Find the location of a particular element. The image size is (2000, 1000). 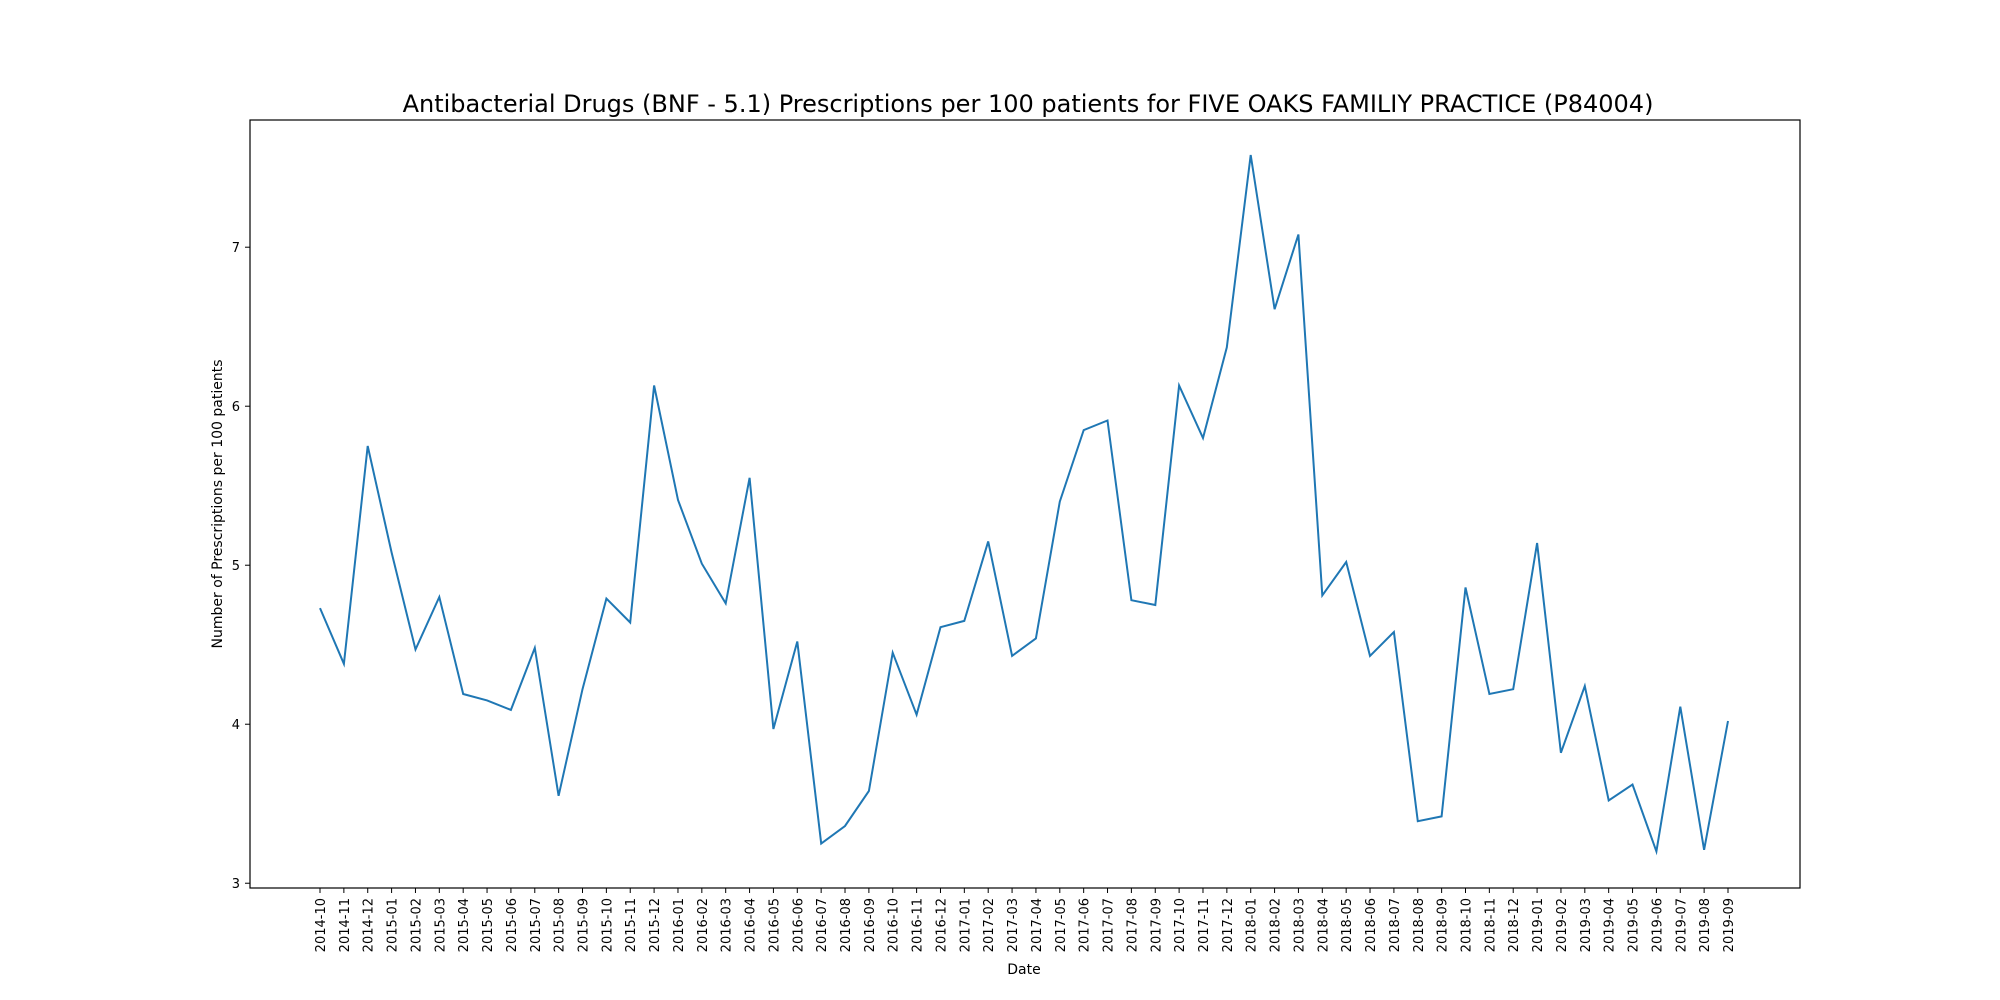

x-tick-label: 2017-11 is located at coordinates (1204, 925).